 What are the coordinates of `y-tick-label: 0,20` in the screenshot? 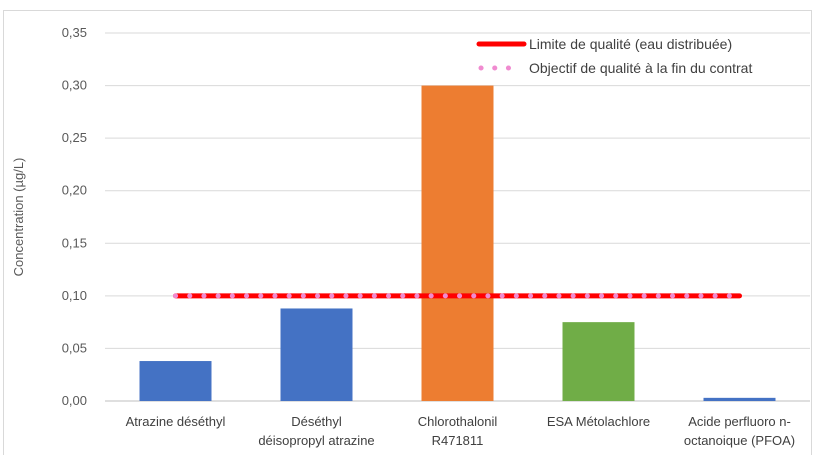 It's located at (74, 190).